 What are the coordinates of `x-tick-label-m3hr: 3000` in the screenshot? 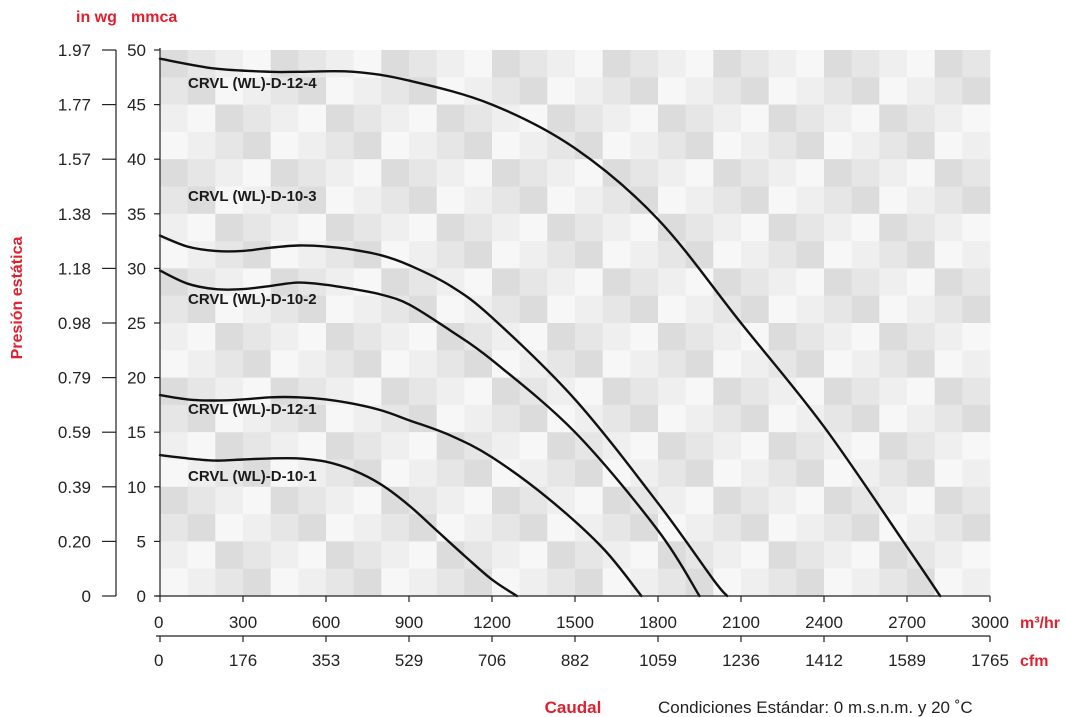 It's located at (990, 622).